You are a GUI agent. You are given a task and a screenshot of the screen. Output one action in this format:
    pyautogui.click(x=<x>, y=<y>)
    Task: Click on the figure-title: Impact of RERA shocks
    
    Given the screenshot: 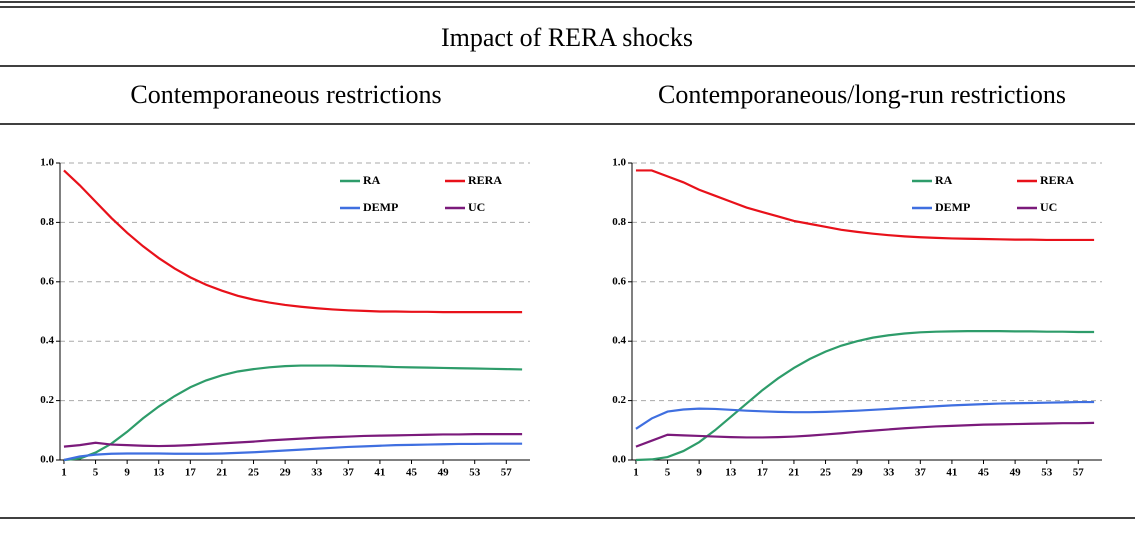 What is the action you would take?
    pyautogui.click(x=567, y=37)
    